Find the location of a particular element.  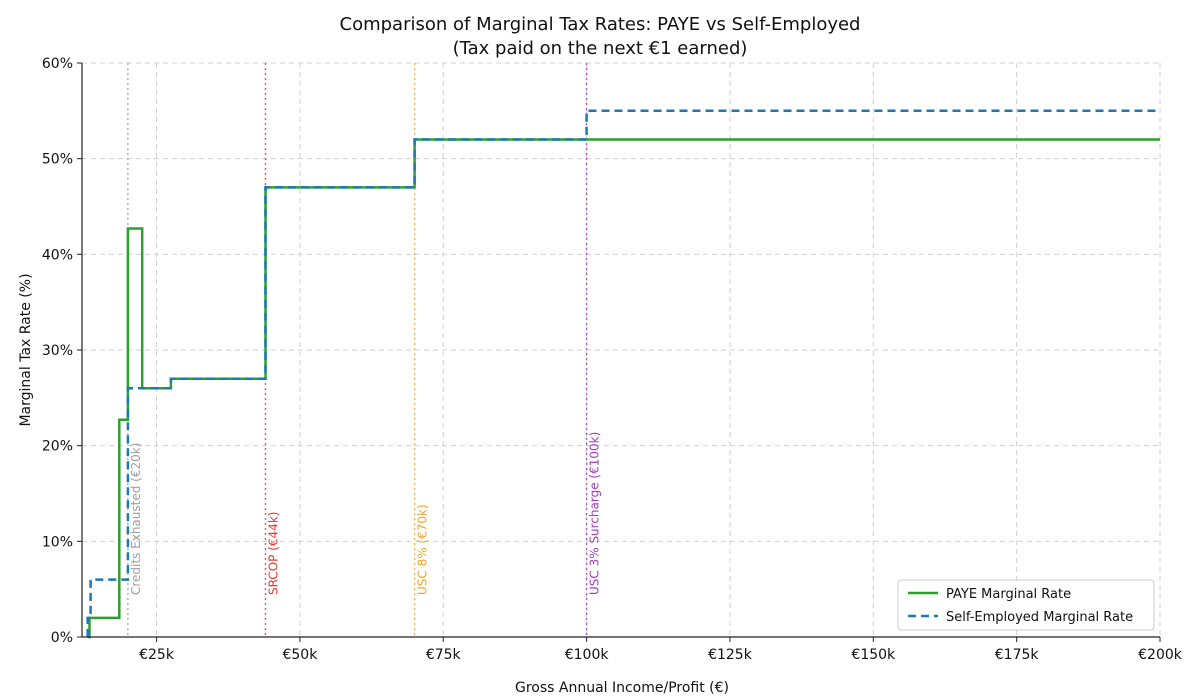

y-tick-label: 0% is located at coordinates (62, 638).